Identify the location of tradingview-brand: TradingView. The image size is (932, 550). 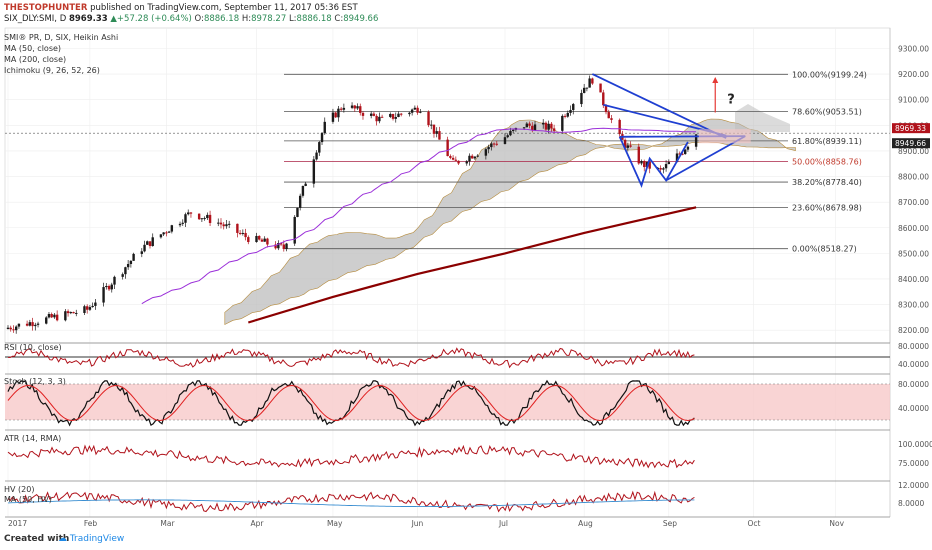
(97, 539).